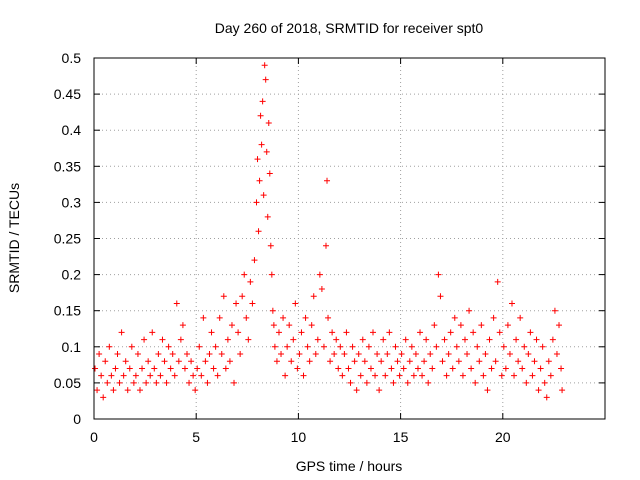  I want to click on y-tick-label: 0.05, so click(67, 383).